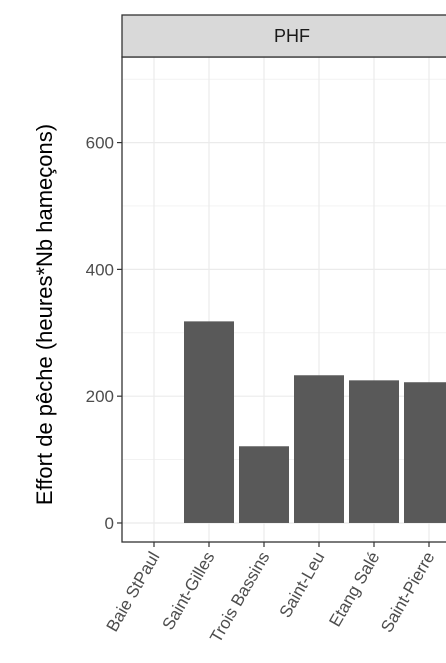  I want to click on y-axis: 0 200 400 600, so click(104, 333).